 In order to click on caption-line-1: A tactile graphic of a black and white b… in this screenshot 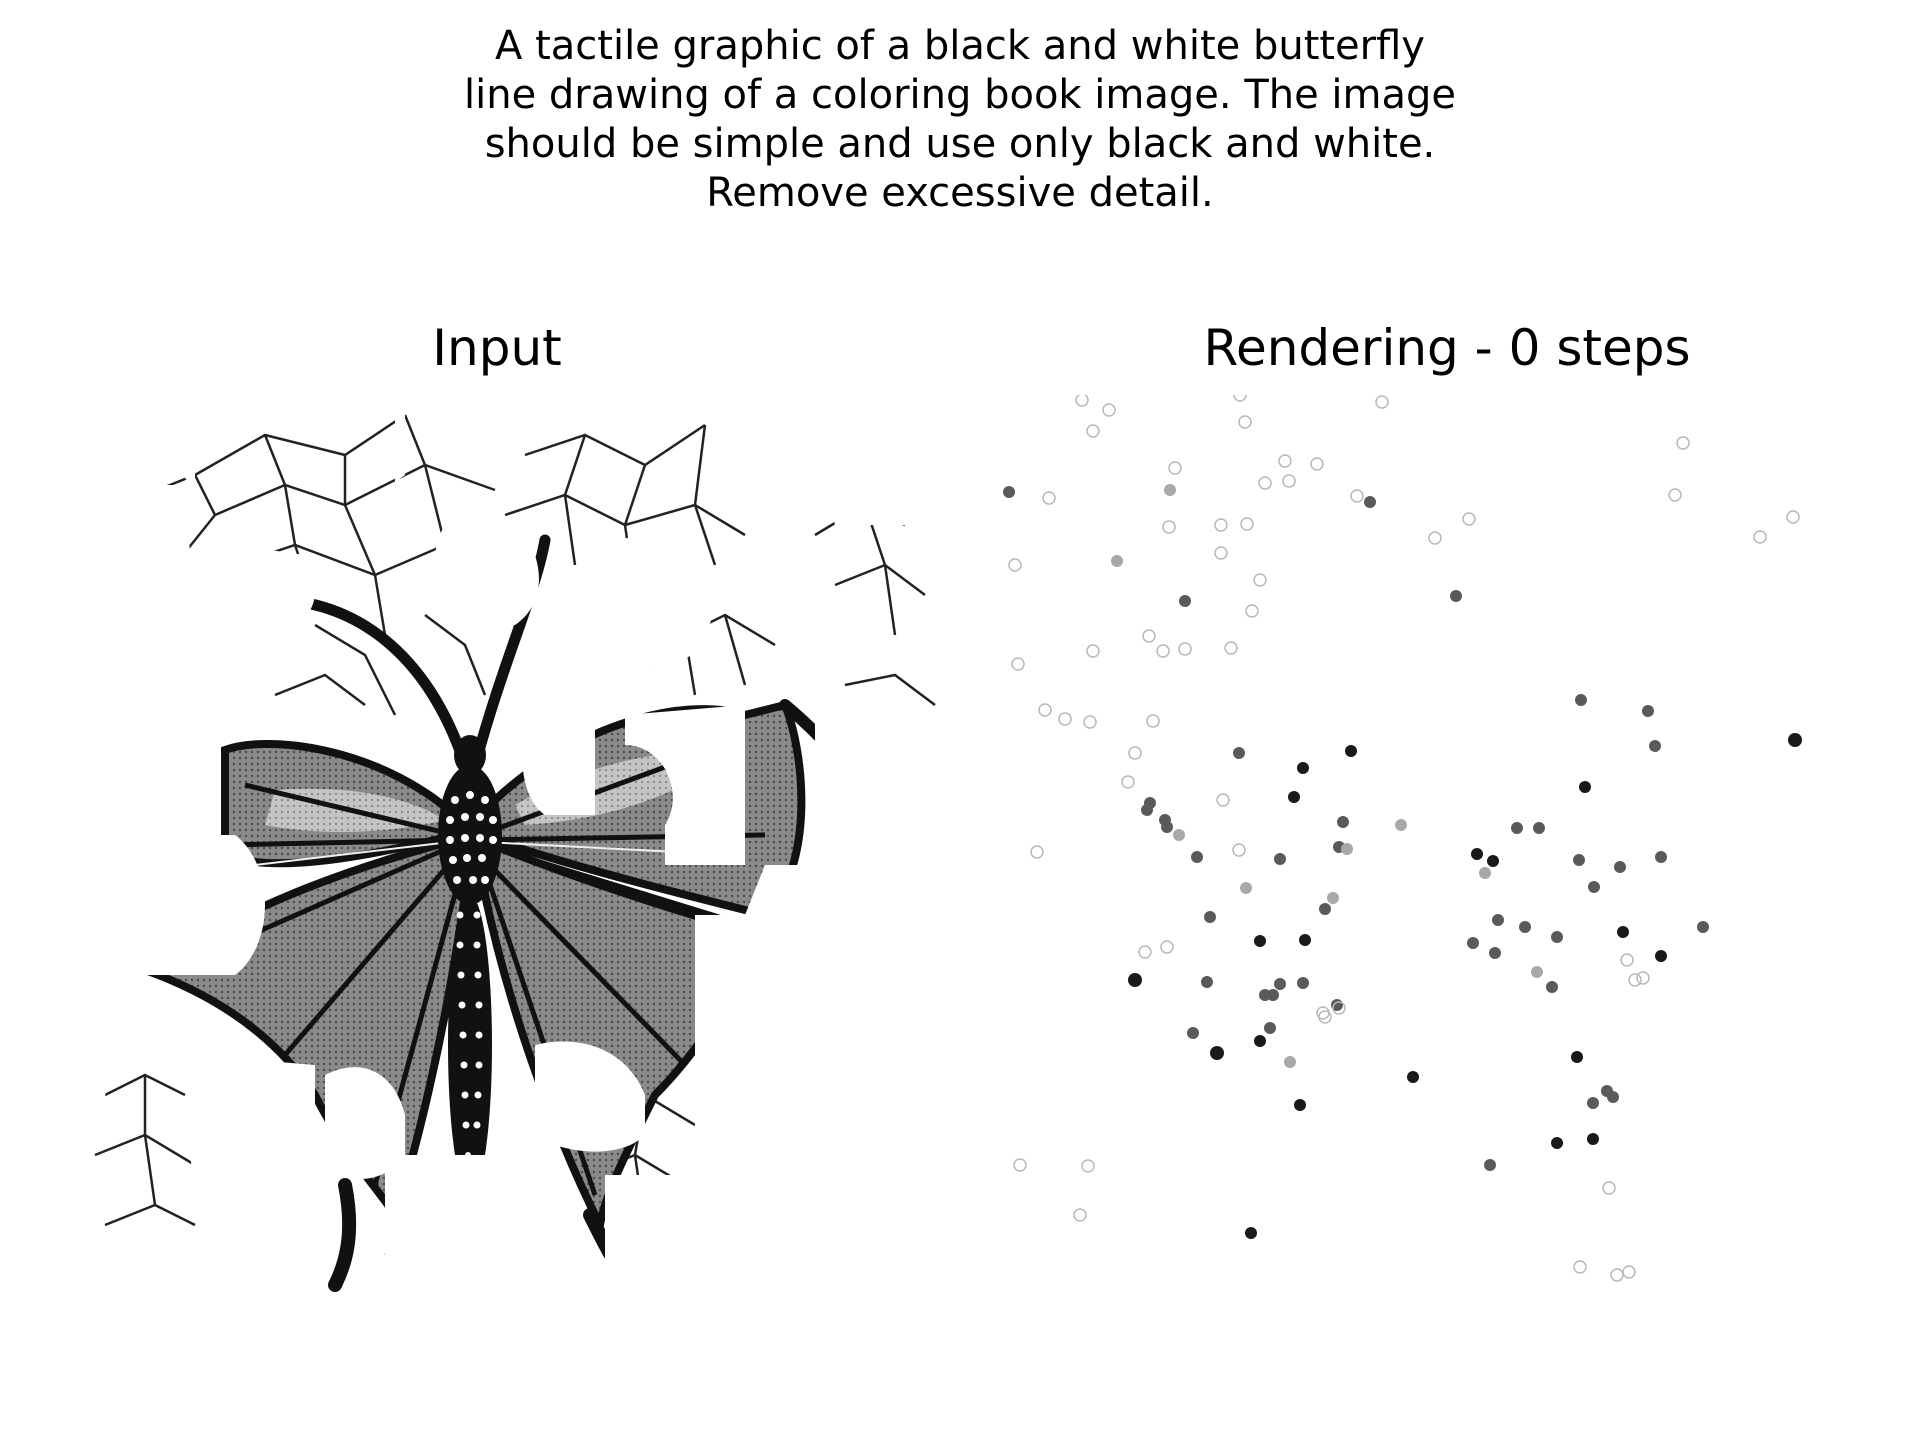, I will do `click(960, 46)`.